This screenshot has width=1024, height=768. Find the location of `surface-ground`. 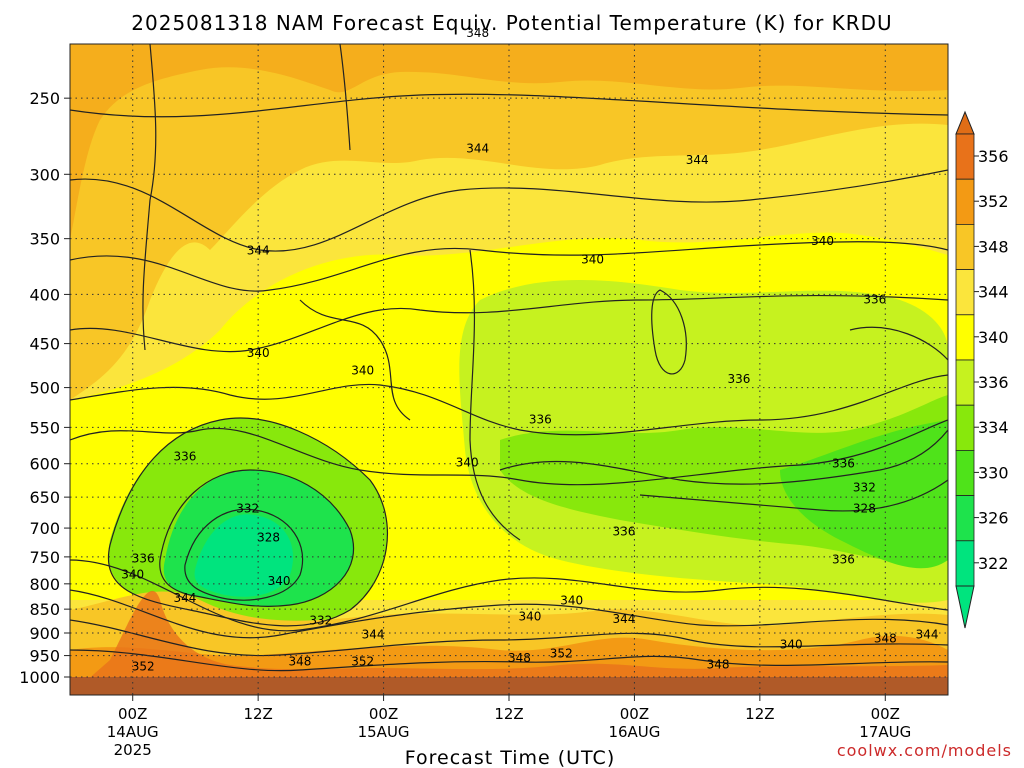

surface-ground is located at coordinates (509, 686).